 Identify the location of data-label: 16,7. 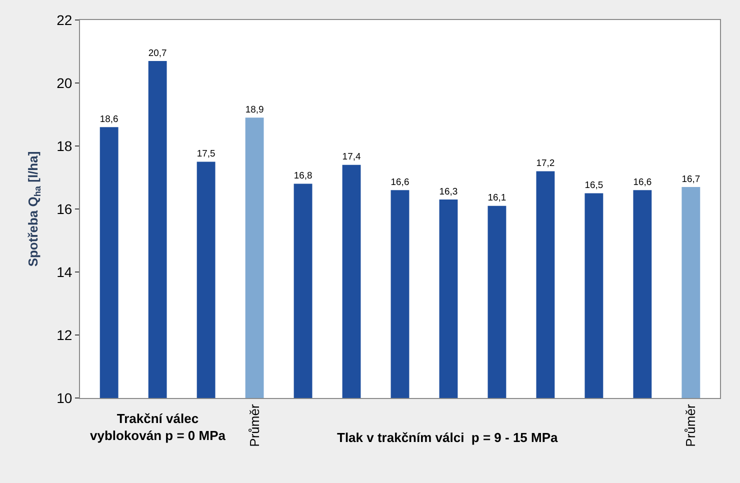
(691, 179).